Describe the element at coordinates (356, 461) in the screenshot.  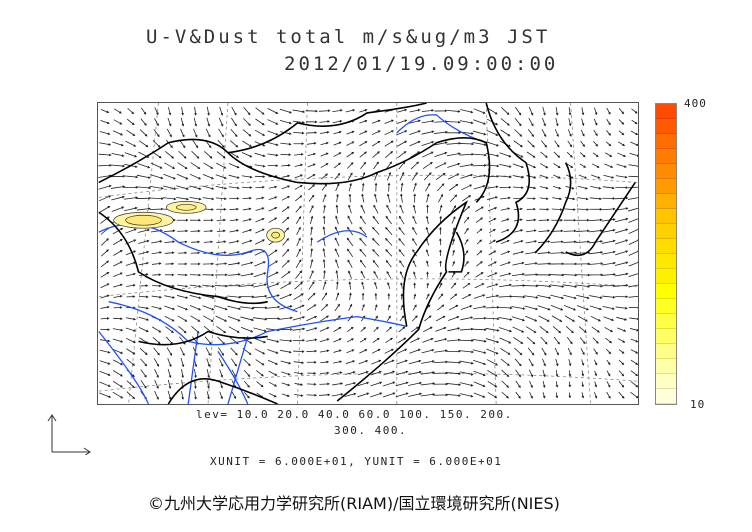
I see `vector-unit-label: XUNIT = 6.000E+01, YUNIT = 6.000E+01` at that location.